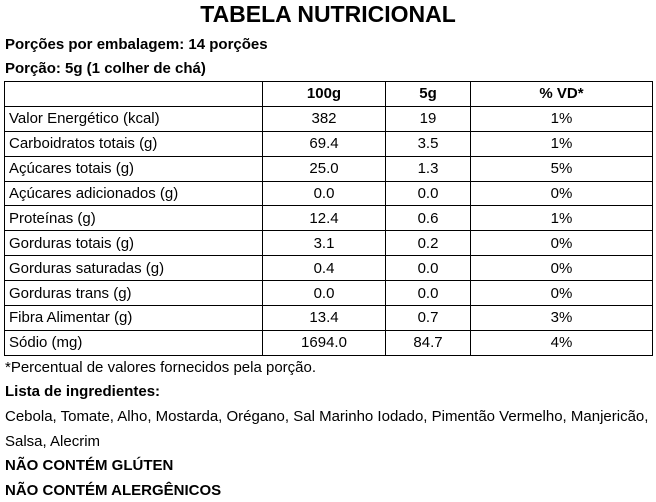  What do you see at coordinates (324, 118) in the screenshot?
I see `nutrient-value: 382` at bounding box center [324, 118].